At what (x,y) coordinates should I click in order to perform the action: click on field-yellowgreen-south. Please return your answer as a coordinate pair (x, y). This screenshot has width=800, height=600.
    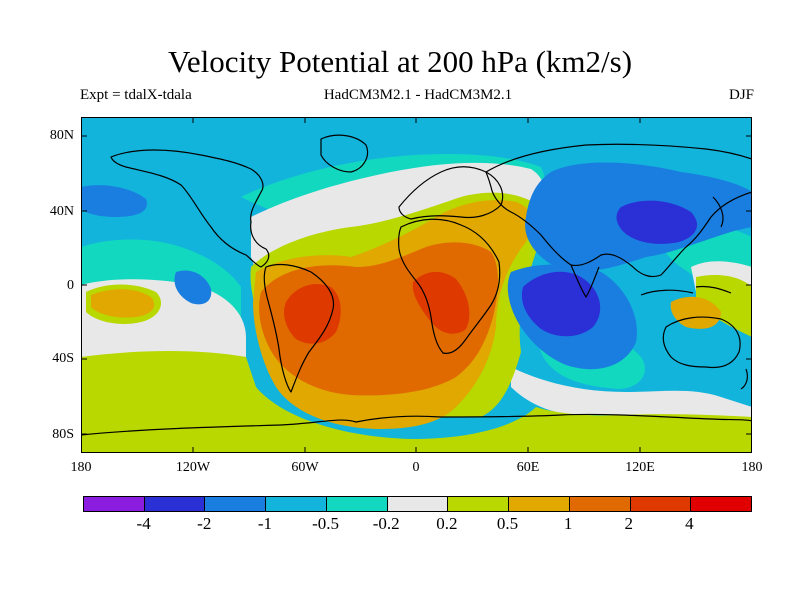
    Looking at the image, I should click on (416, 402).